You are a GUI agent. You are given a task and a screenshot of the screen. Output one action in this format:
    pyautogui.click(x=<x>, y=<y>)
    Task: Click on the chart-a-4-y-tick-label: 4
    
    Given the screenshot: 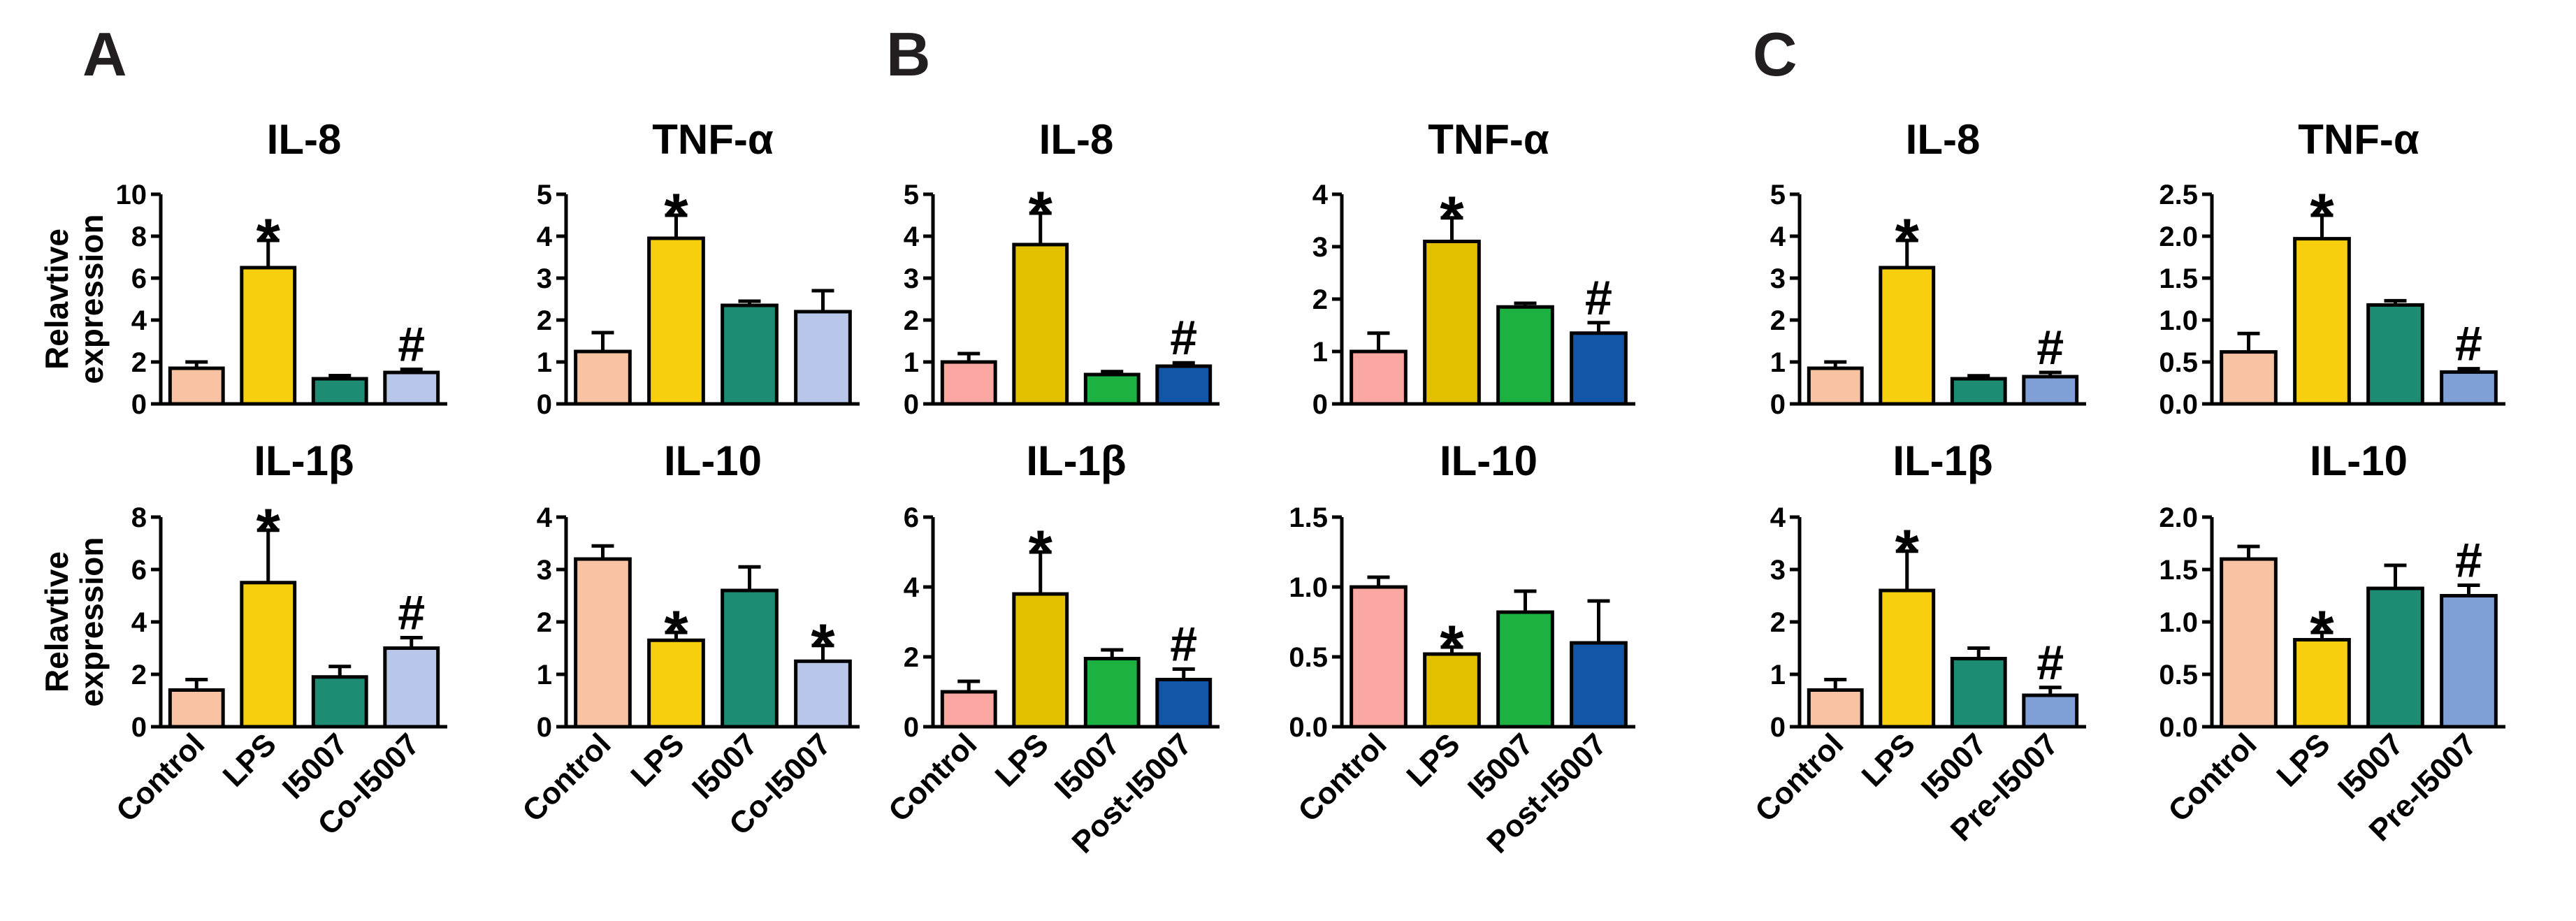 What is the action you would take?
    pyautogui.click(x=545, y=517)
    